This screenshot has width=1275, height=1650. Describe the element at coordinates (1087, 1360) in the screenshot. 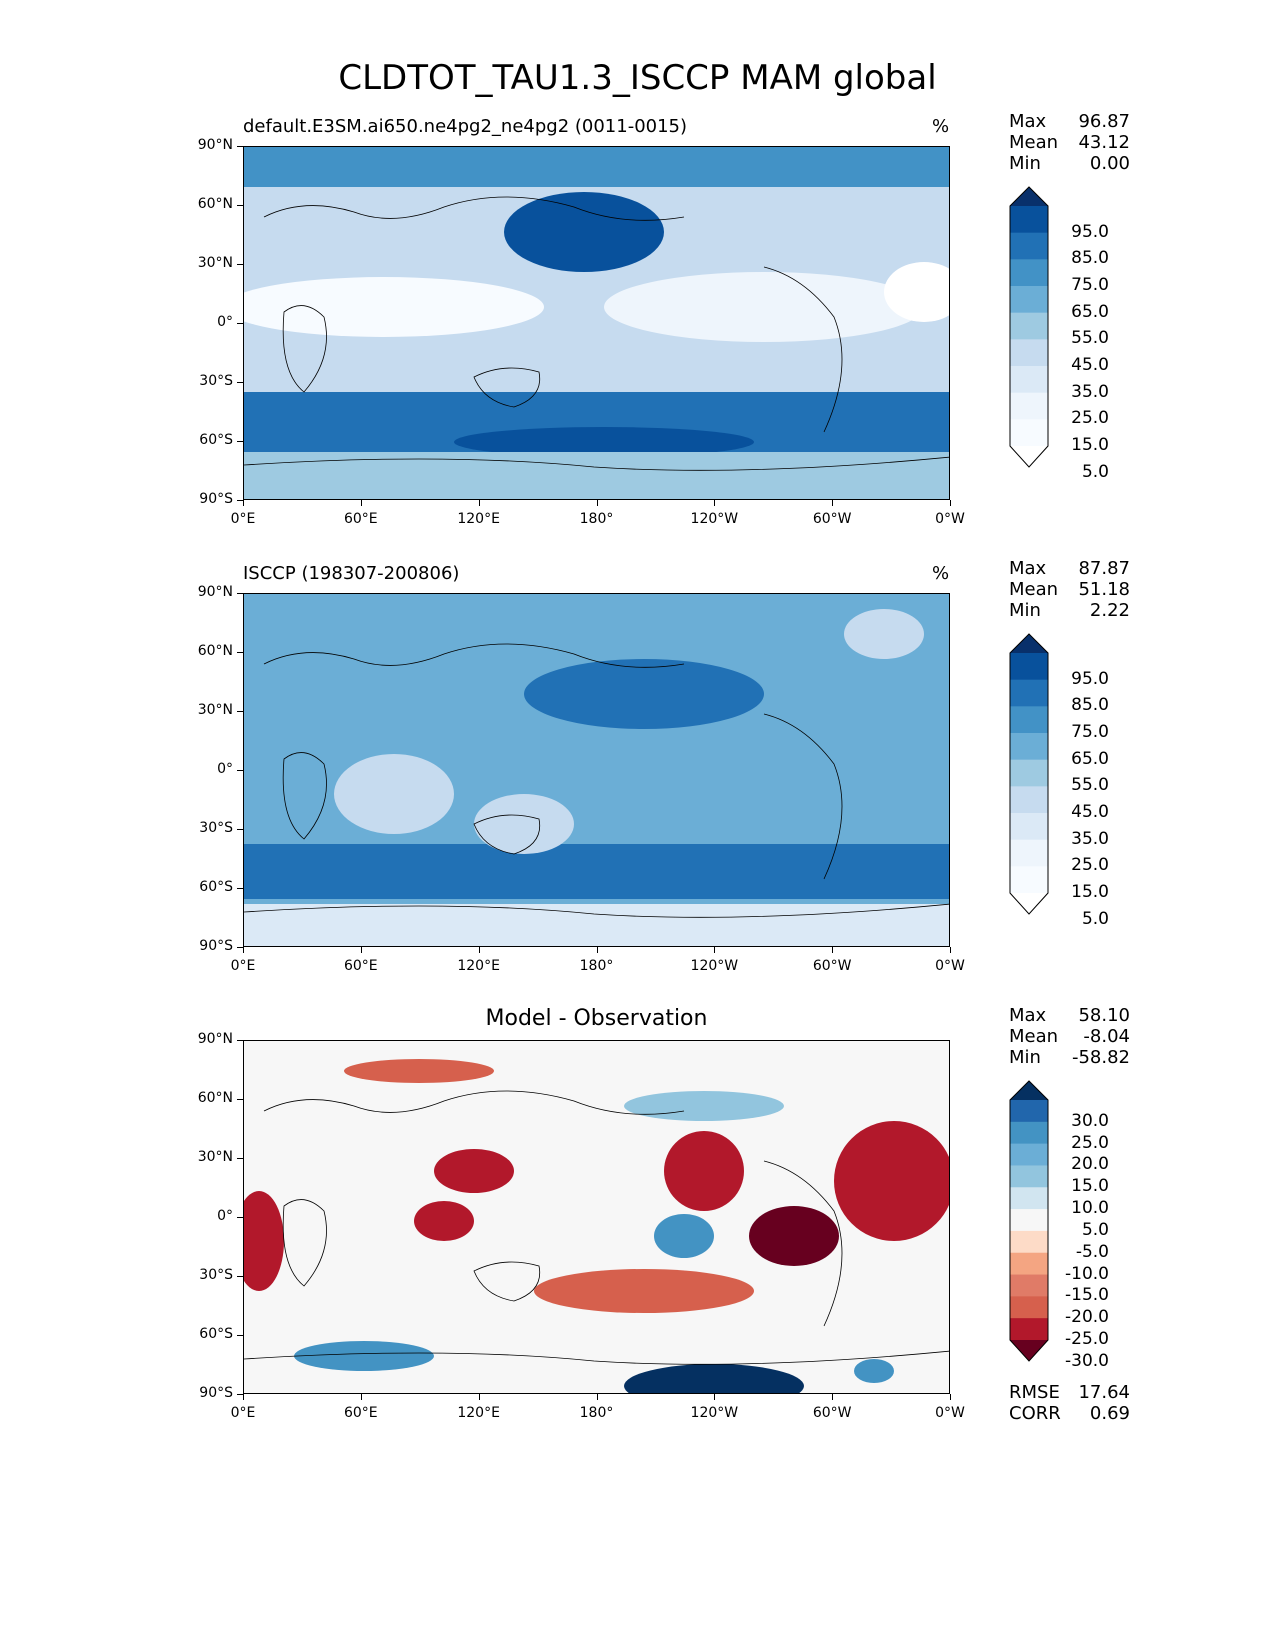

I see `colorbar-tick-label: -30.0` at that location.